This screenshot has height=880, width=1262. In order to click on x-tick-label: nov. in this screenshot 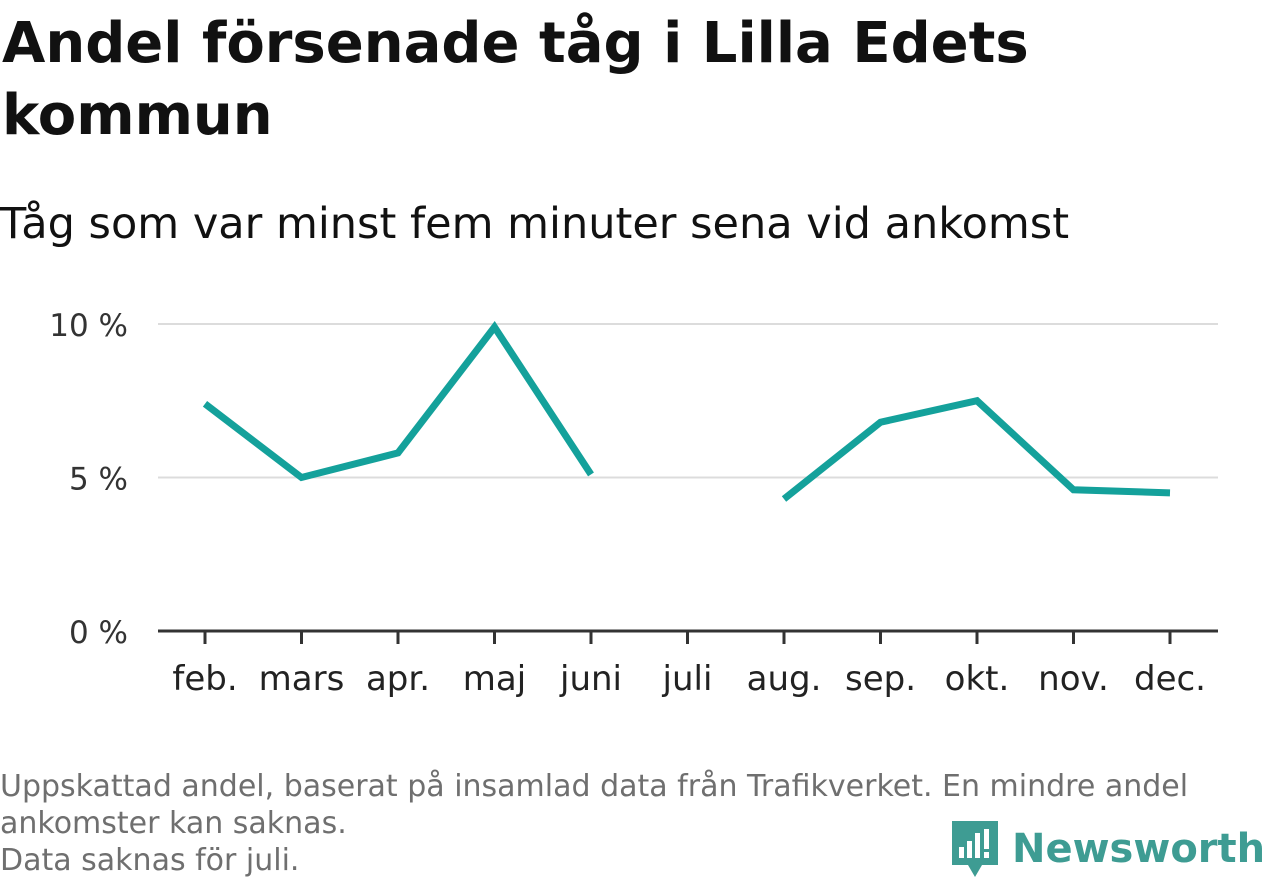, I will do `click(1073, 679)`.